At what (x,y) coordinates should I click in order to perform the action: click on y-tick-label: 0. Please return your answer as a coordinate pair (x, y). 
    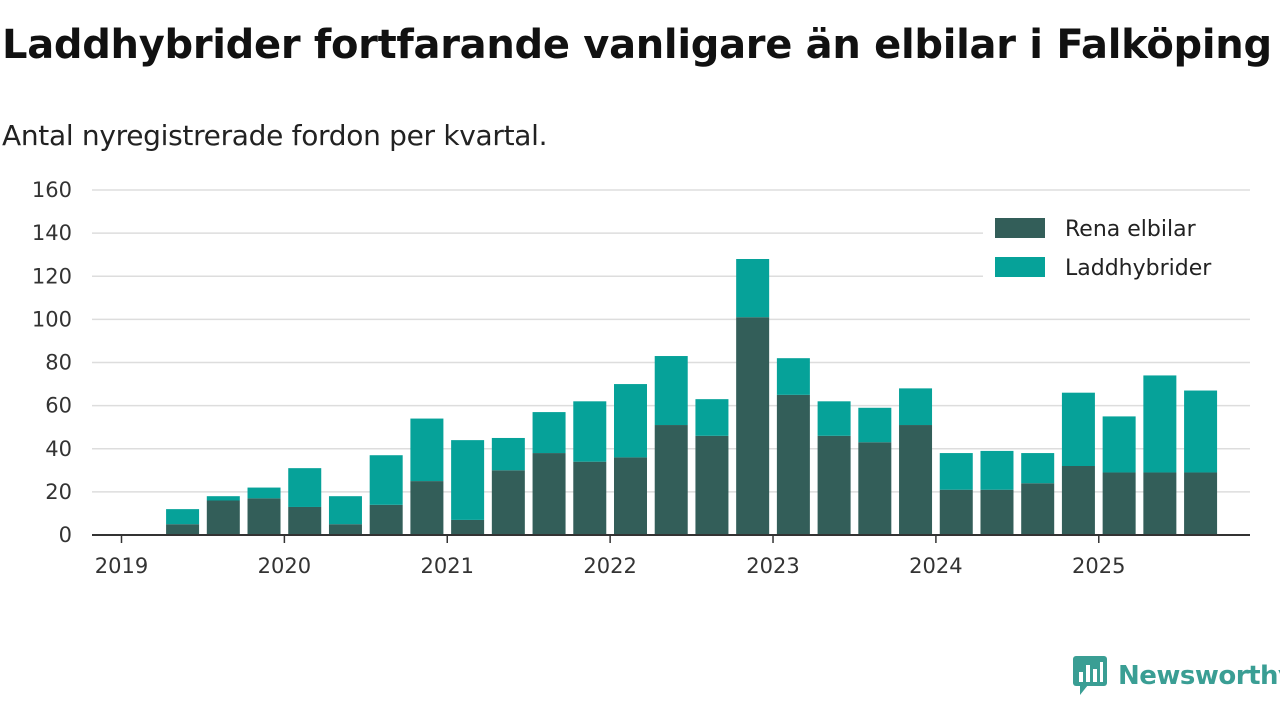
    Looking at the image, I should click on (65, 535).